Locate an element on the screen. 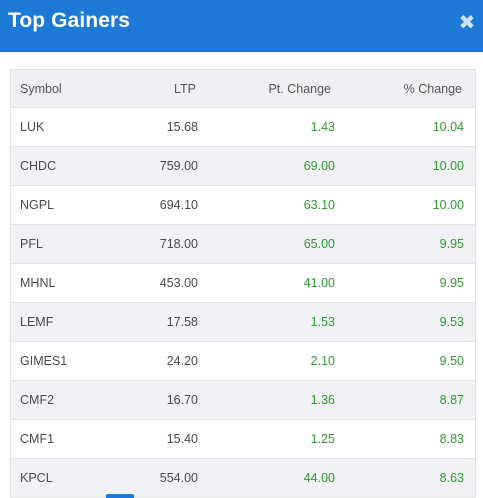 This screenshot has height=498, width=483. cell-symbol: CMF1 is located at coordinates (71, 439).